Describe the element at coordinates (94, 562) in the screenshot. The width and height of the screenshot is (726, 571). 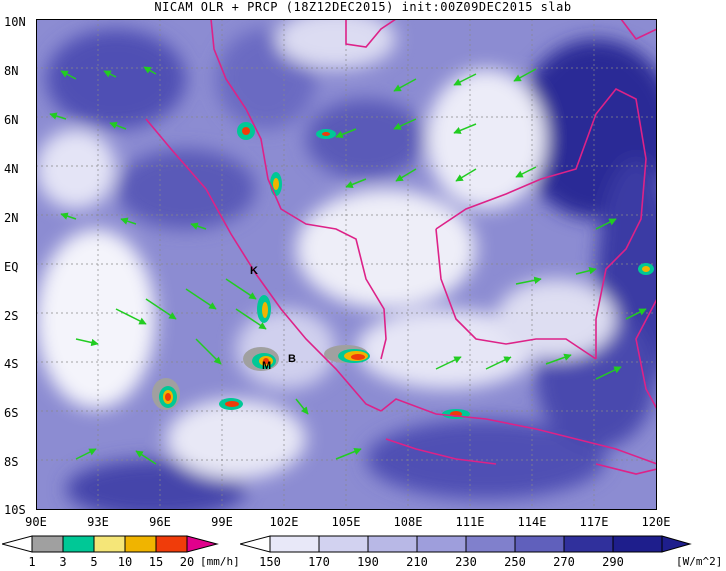
I see `precip-tick-5: 5` at that location.